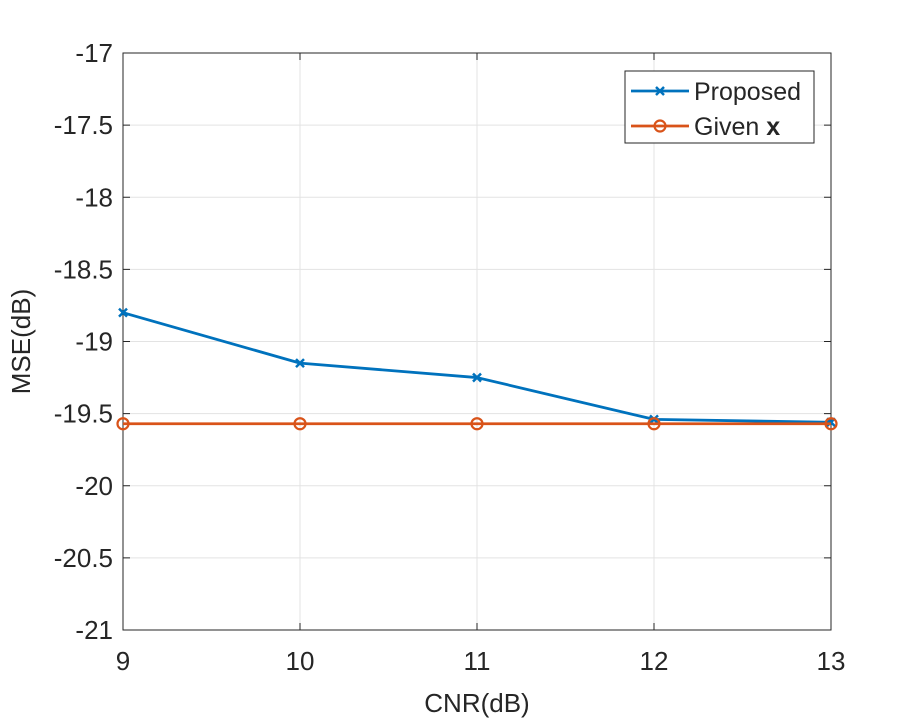 This screenshot has height=719, width=919. I want to click on y-tick-label: -20.5, so click(83, 558).